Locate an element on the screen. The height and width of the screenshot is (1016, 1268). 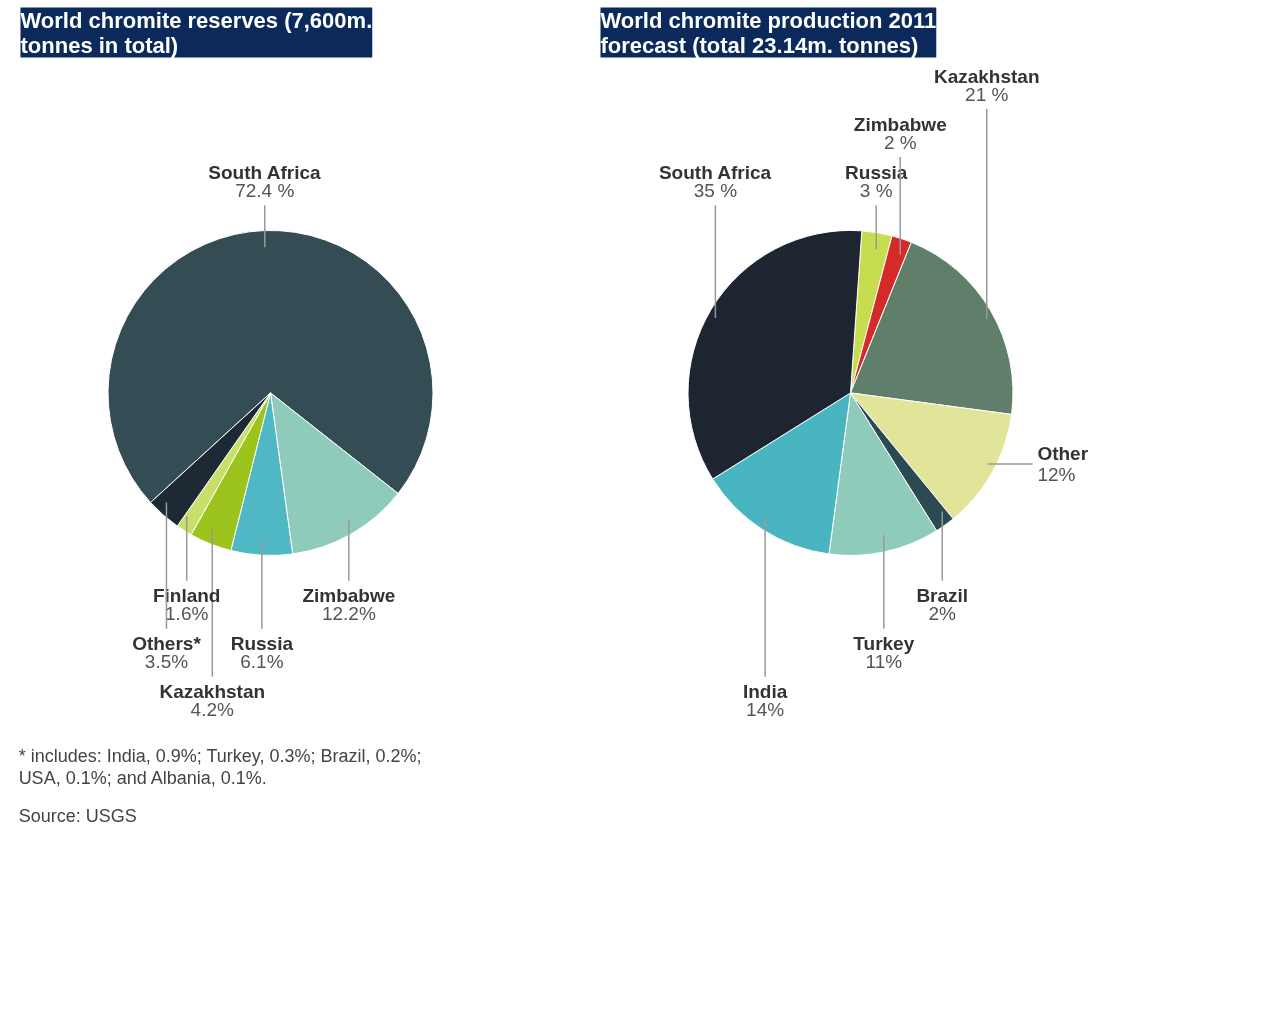
chart-title: World chromite production 2011 forecast (total 23.14m. tonnes) is located at coordinates (768, 32).